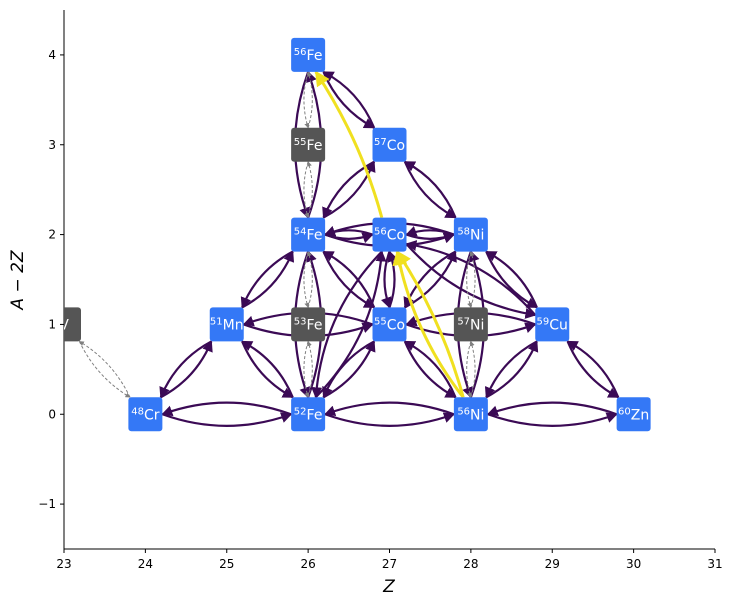 Image resolution: width=733 pixels, height=610 pixels. I want to click on y-tick-label: 3, so click(52, 145).